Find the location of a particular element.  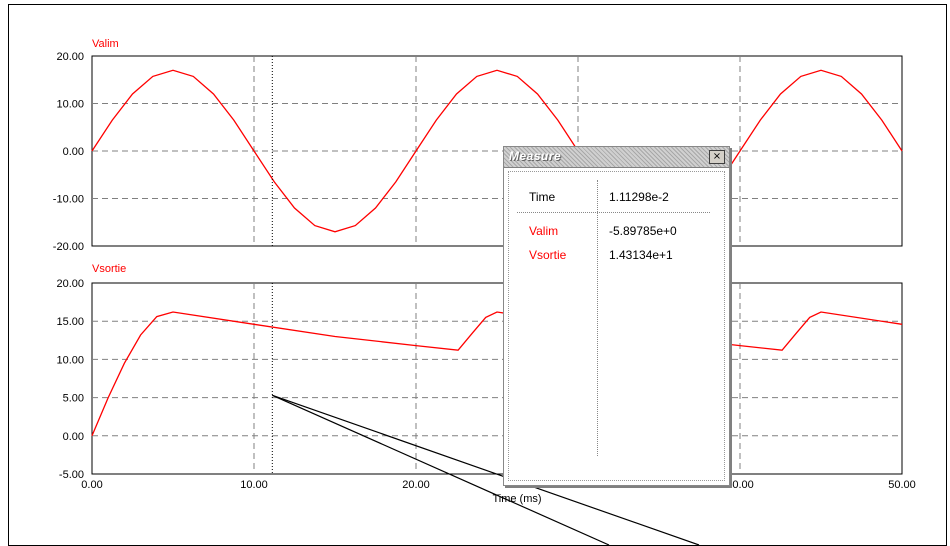

vsortie-value: 1.43134e+1 is located at coordinates (641, 255).